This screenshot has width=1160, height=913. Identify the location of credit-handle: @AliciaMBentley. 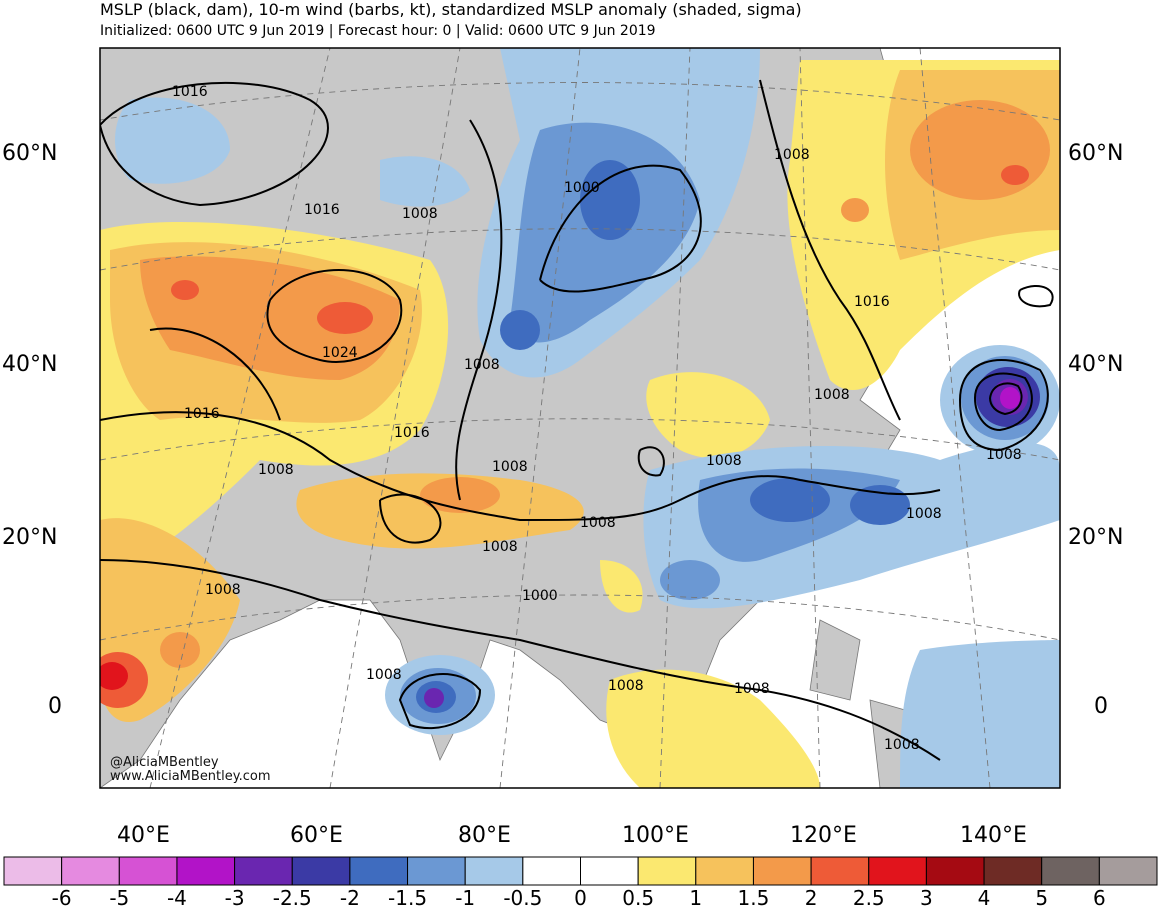
(164, 762).